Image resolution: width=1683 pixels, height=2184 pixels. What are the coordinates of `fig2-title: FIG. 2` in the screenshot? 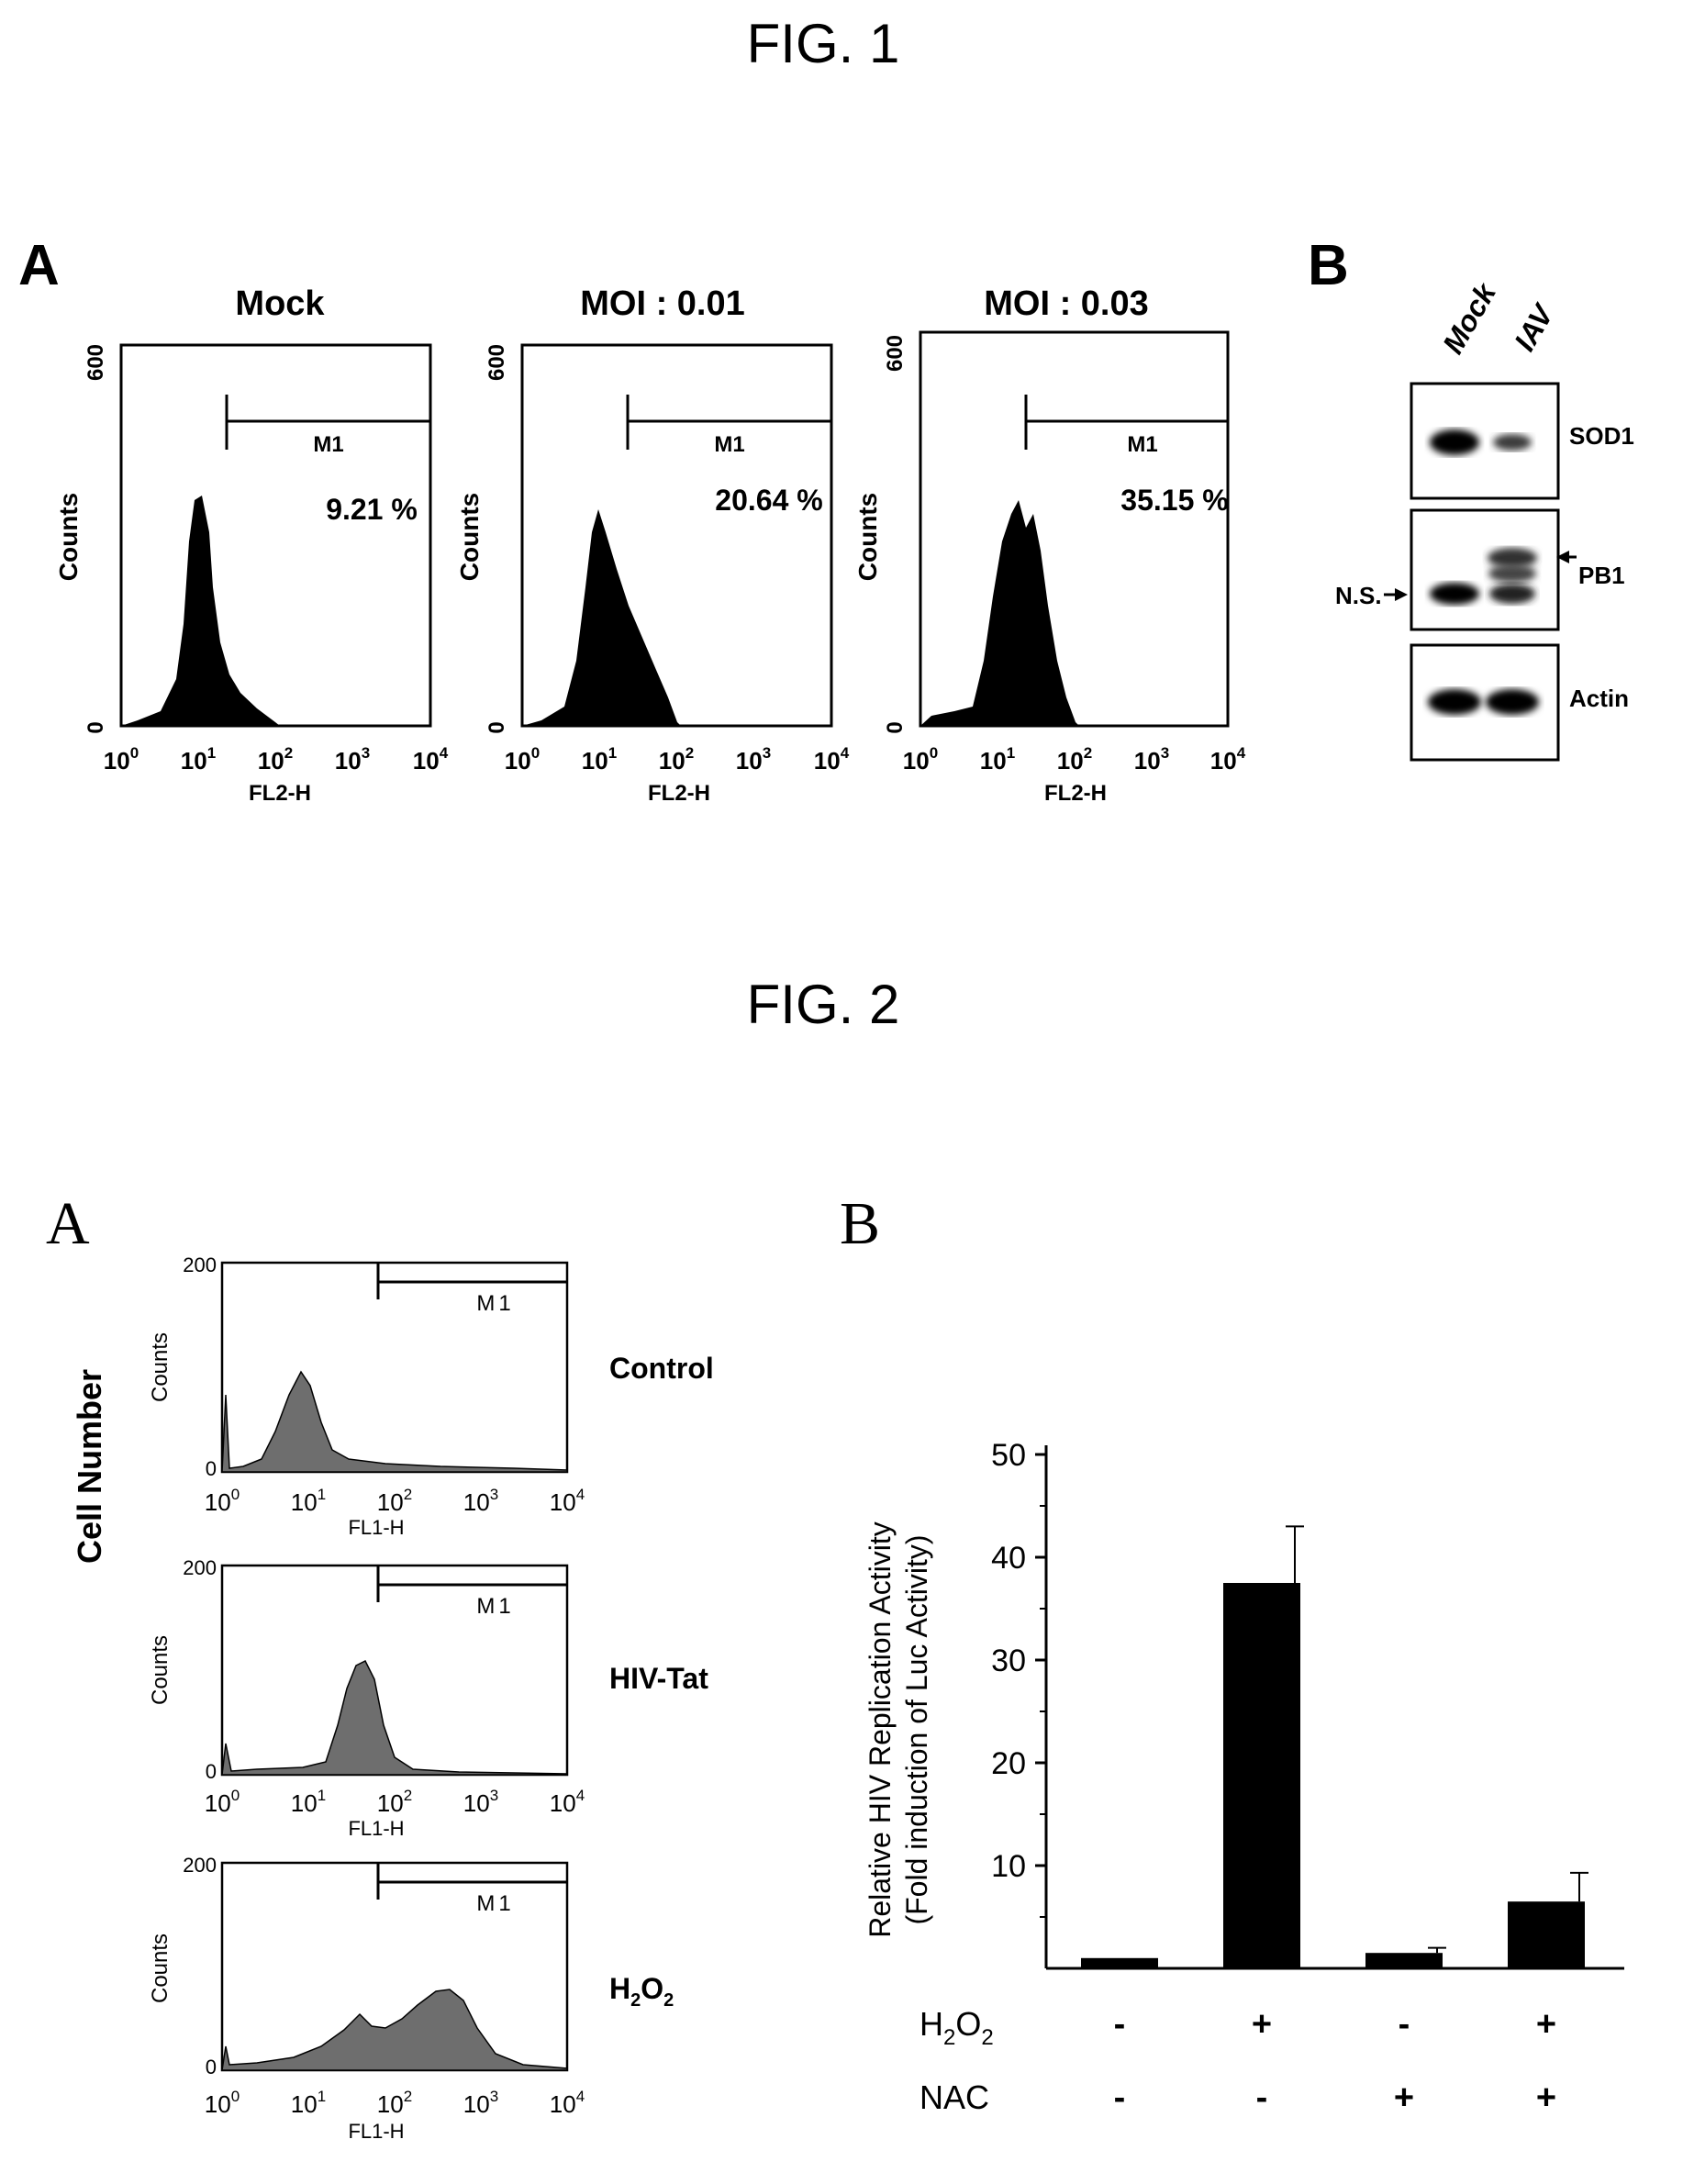 It's located at (823, 1004).